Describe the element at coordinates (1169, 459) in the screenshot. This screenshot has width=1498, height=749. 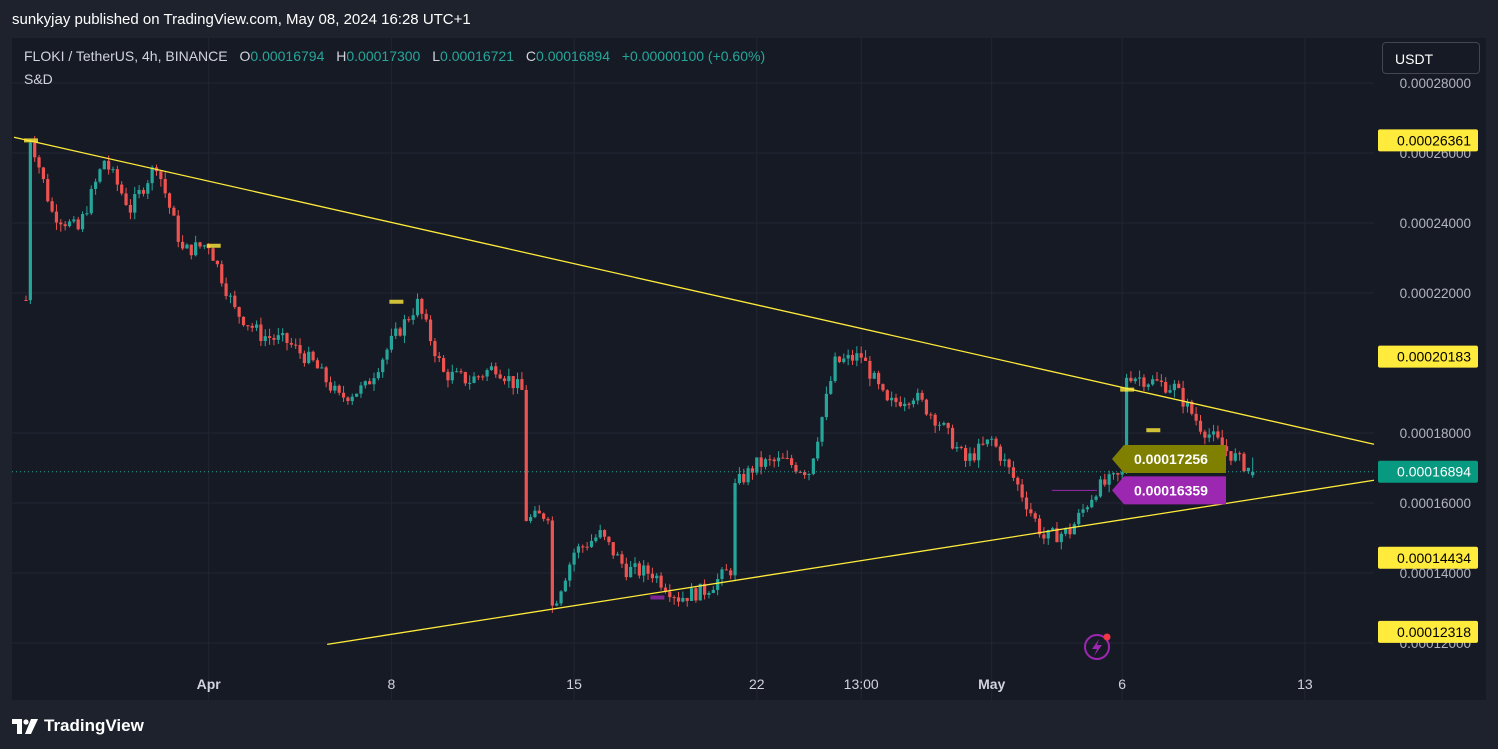
I see `price-callout: 0.00017256` at that location.